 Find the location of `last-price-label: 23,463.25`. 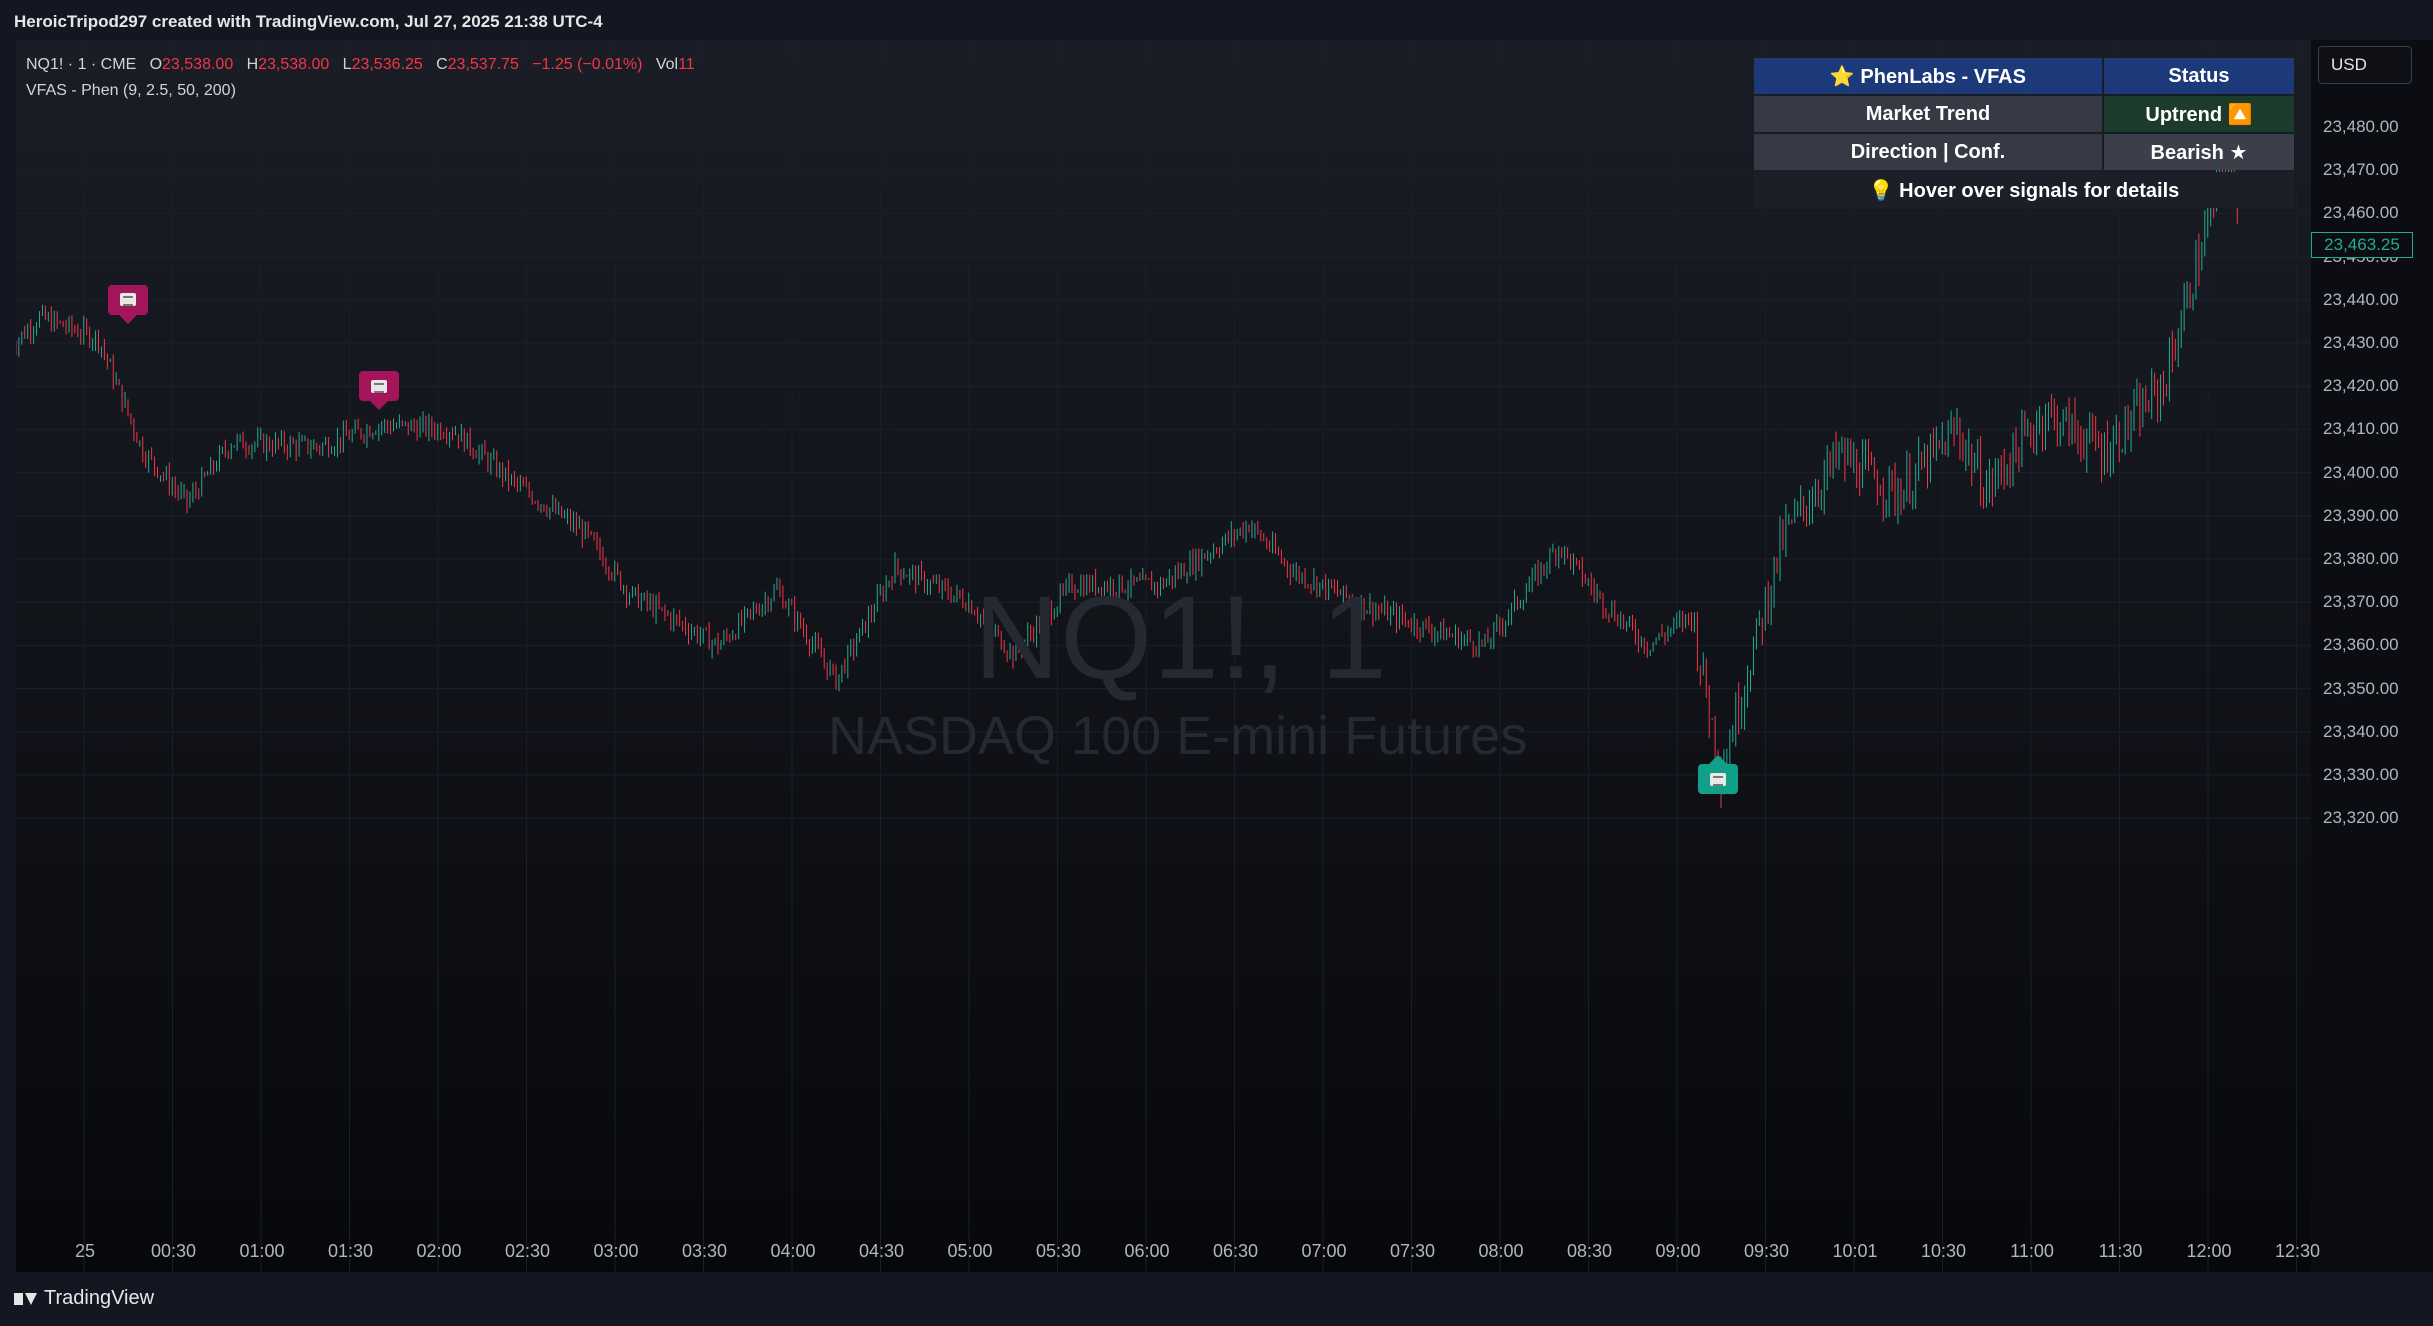

last-price-label: 23,463.25 is located at coordinates (2362, 245).